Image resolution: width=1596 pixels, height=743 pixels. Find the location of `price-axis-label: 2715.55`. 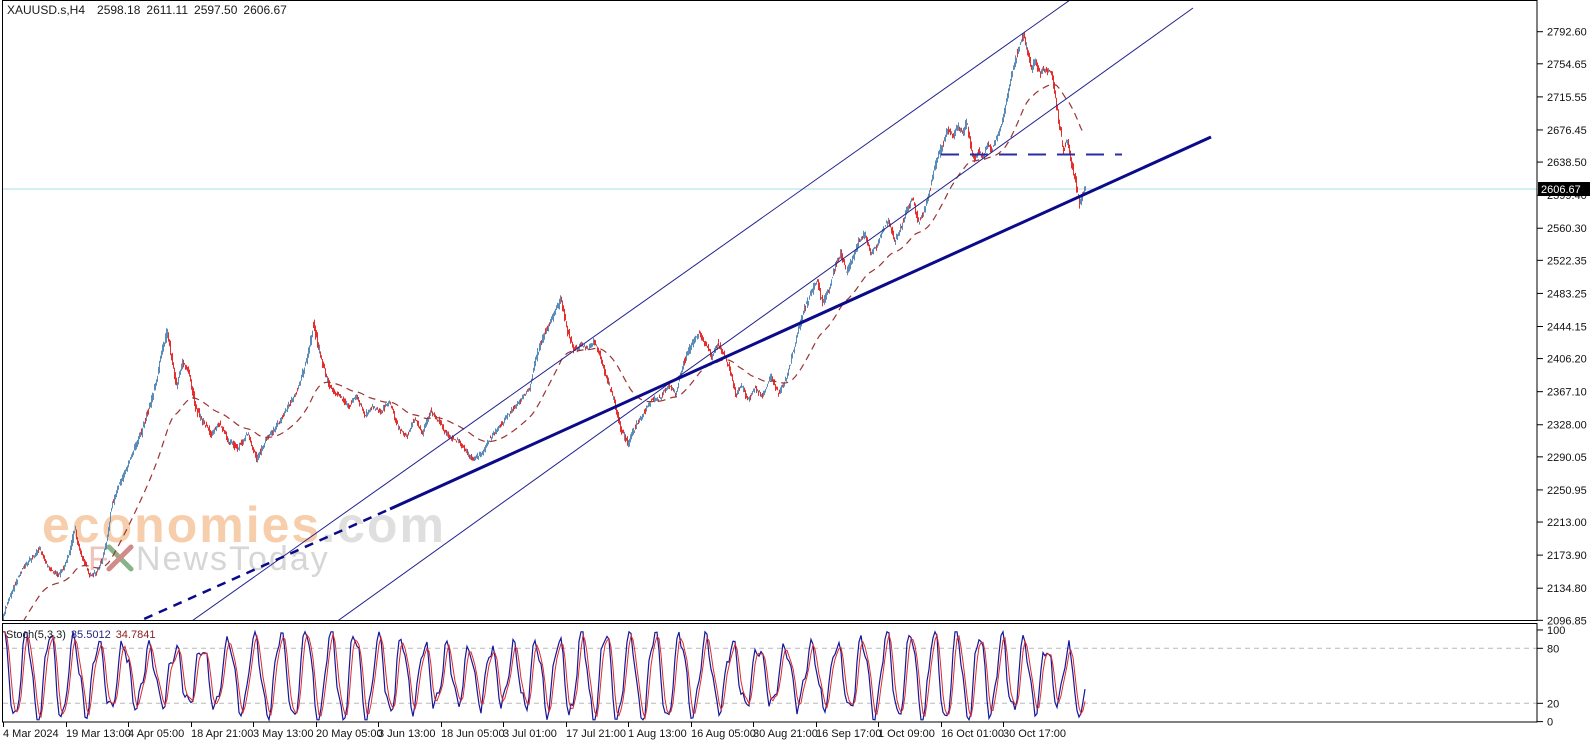

price-axis-label: 2715.55 is located at coordinates (1567, 98).